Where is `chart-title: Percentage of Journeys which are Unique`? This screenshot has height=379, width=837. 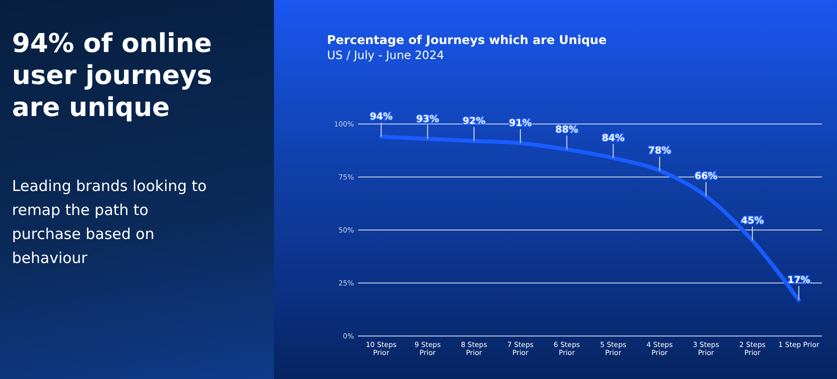
chart-title: Percentage of Journeys which are Unique is located at coordinates (467, 40).